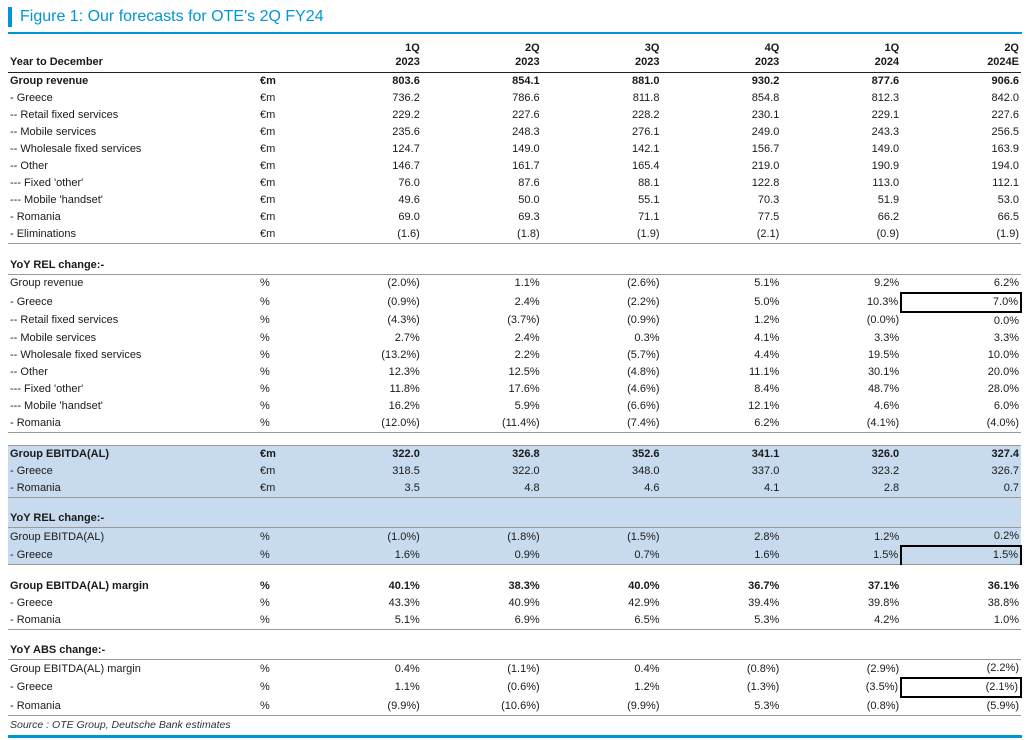 The width and height of the screenshot is (1036, 740). What do you see at coordinates (133, 265) in the screenshot?
I see `row-label: YoY REL change:-` at bounding box center [133, 265].